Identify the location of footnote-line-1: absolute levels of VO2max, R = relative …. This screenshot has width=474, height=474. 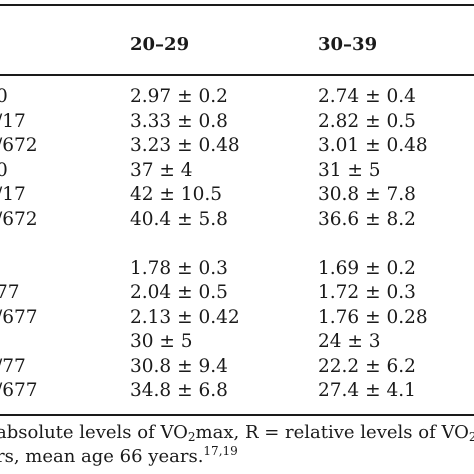
(237, 433).